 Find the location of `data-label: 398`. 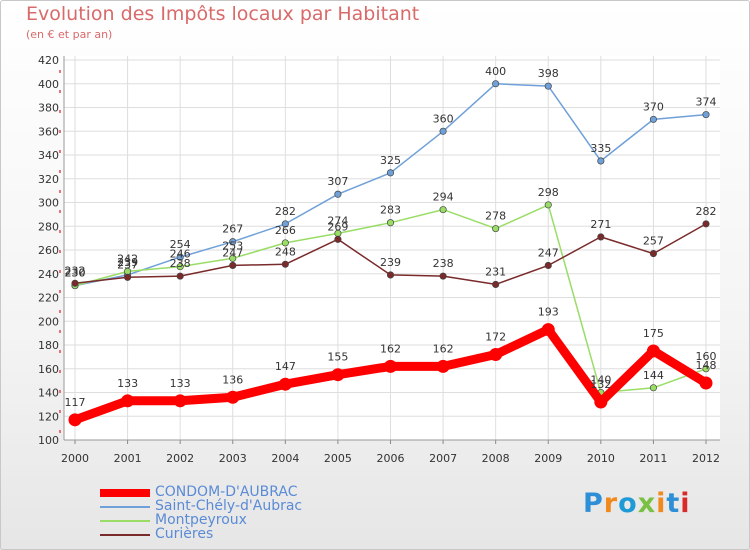

data-label: 398 is located at coordinates (548, 73).